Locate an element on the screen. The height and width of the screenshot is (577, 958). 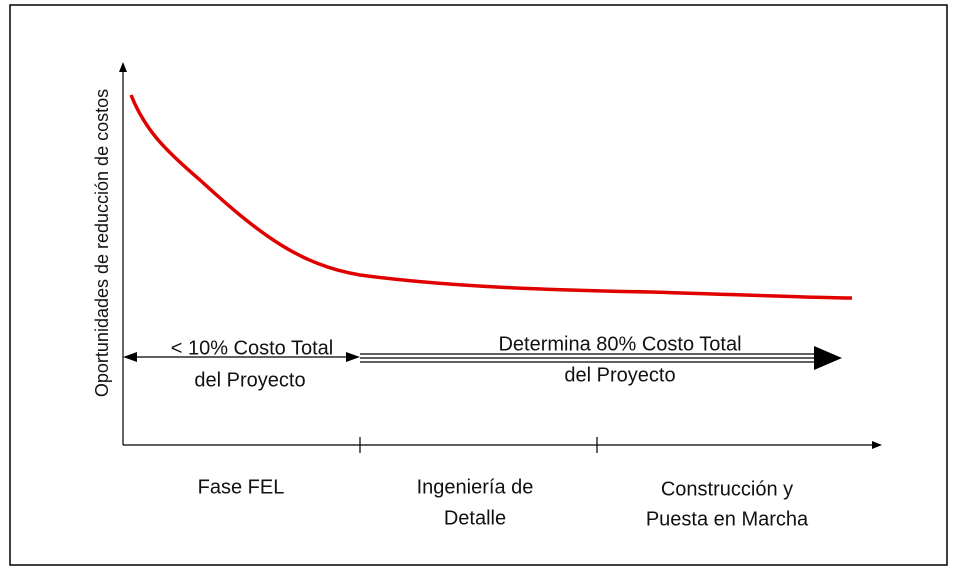
phase-label: Puesta en Marcha is located at coordinates (727, 519).